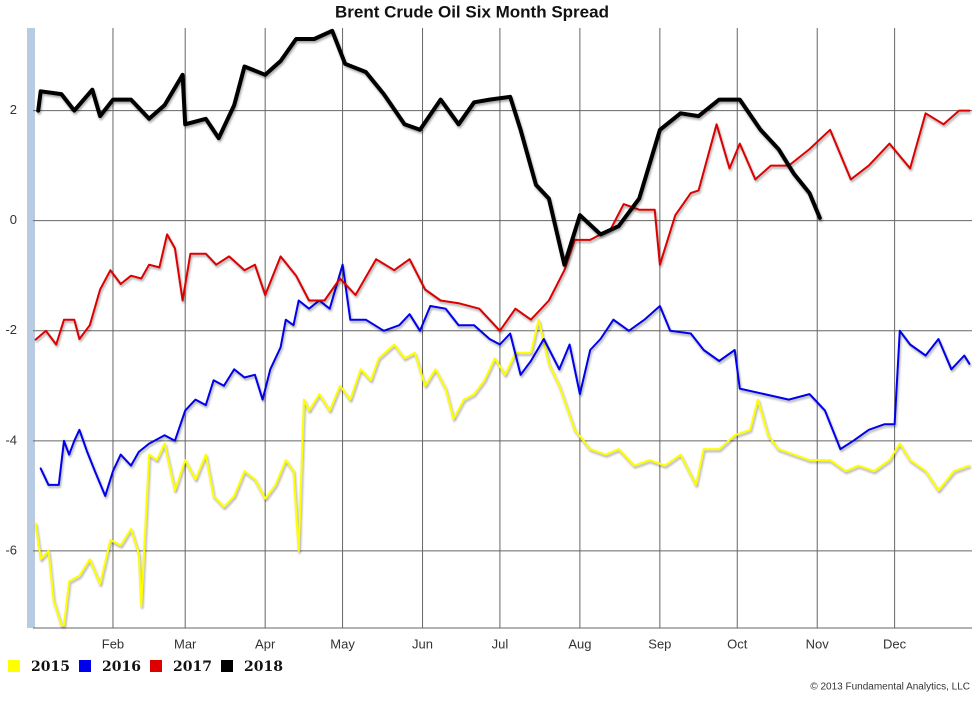 The image size is (972, 722). Describe the element at coordinates (659, 643) in the screenshot. I see `x-tick-label: Sep` at that location.